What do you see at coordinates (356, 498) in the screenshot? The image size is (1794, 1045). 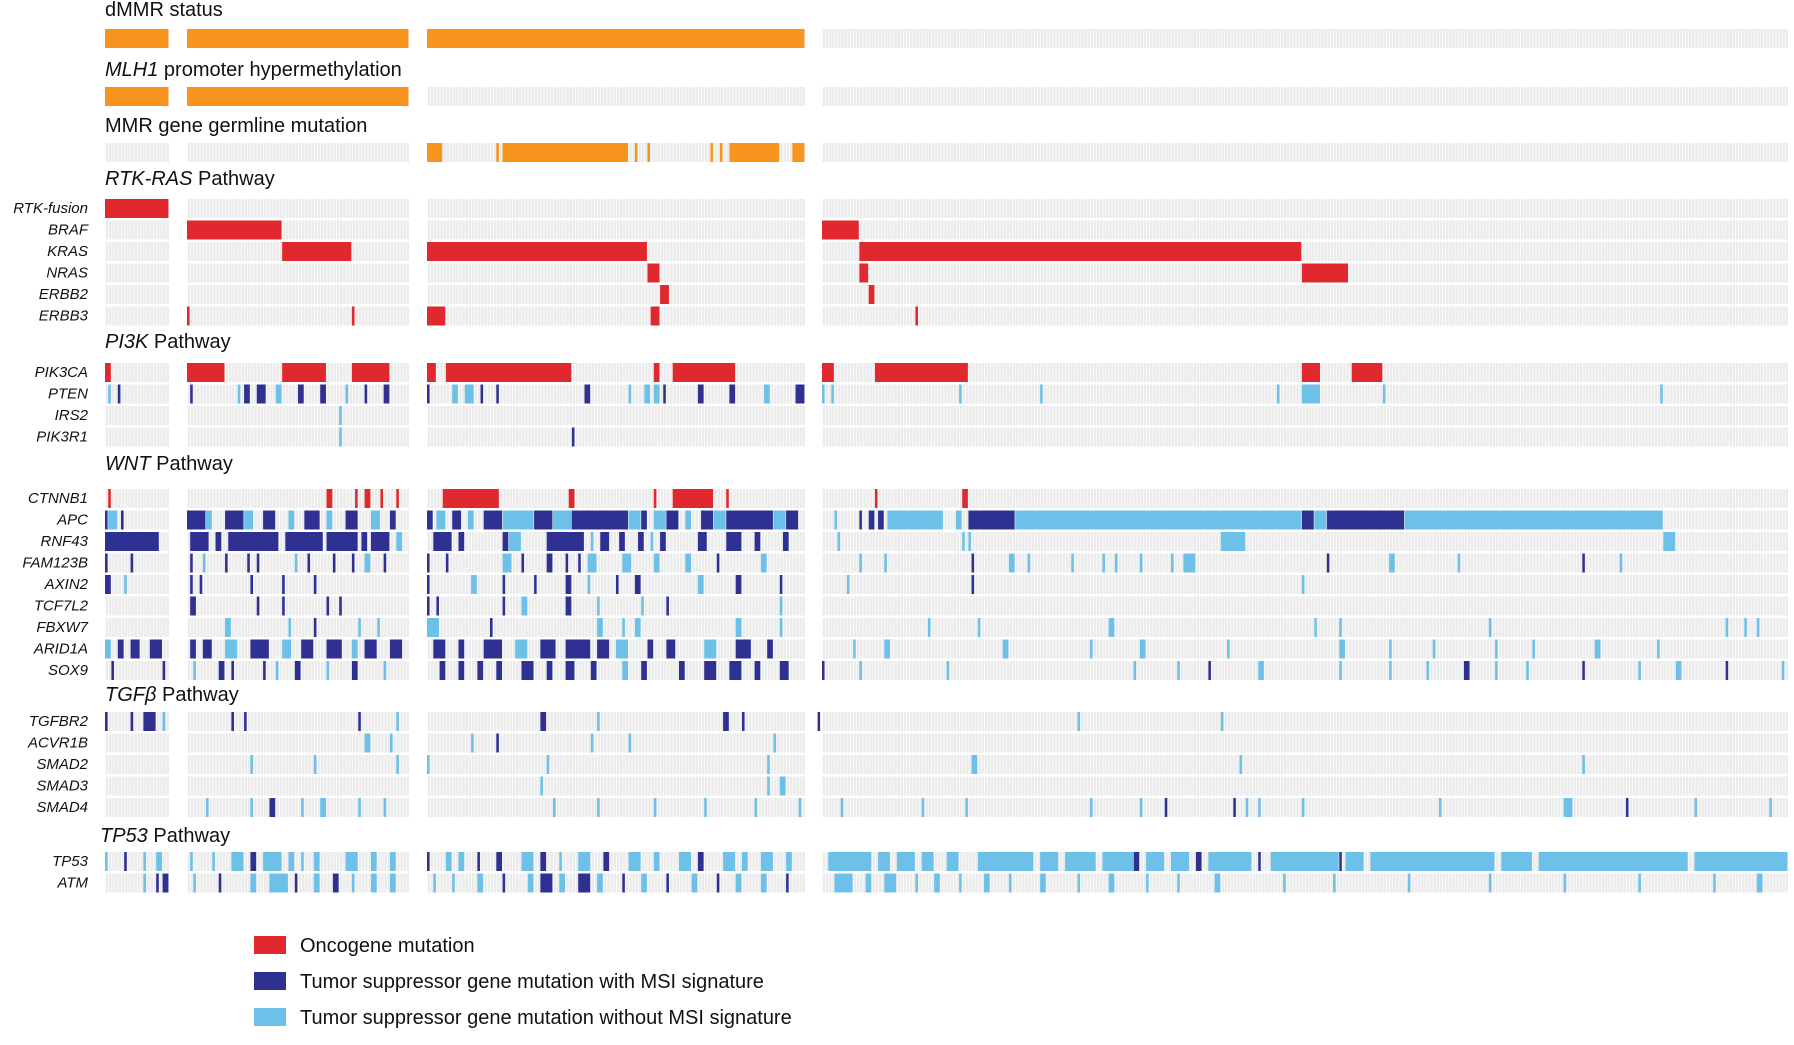 I see `gene-row-ctnnb1-mutation-block` at bounding box center [356, 498].